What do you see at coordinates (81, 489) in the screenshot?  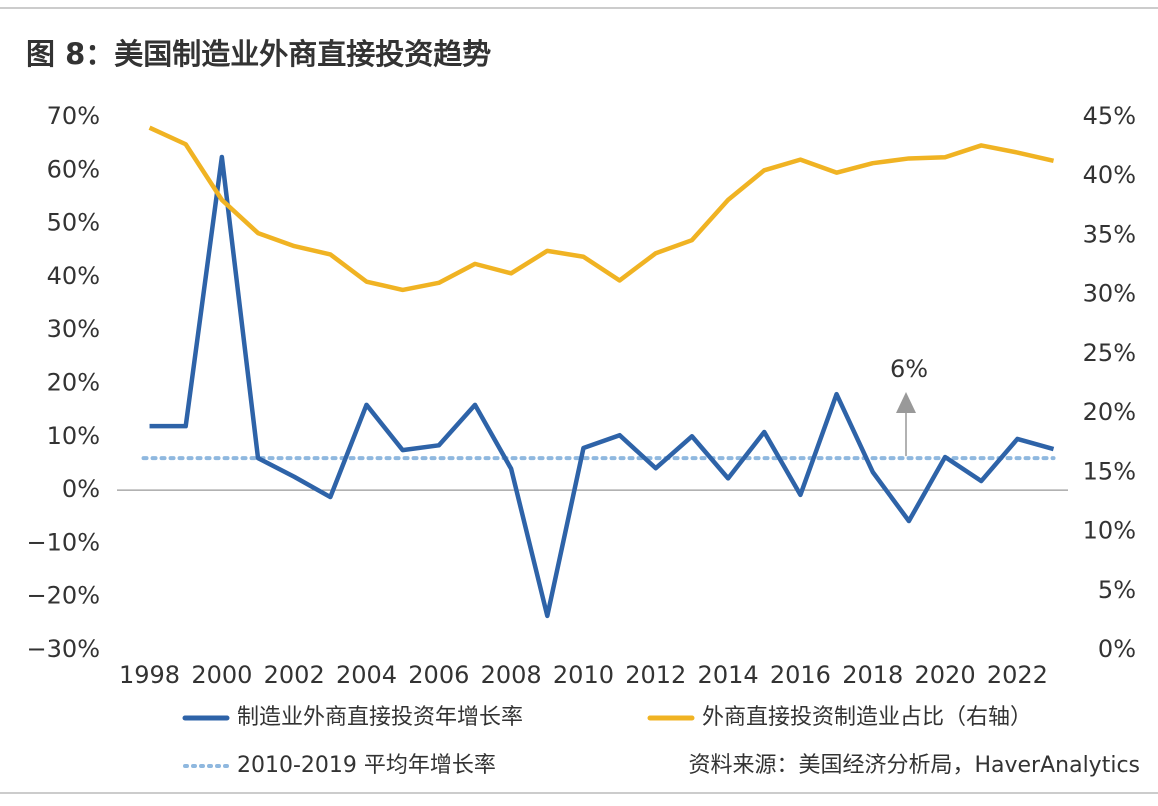 I see `y-tick-label: 0%` at bounding box center [81, 489].